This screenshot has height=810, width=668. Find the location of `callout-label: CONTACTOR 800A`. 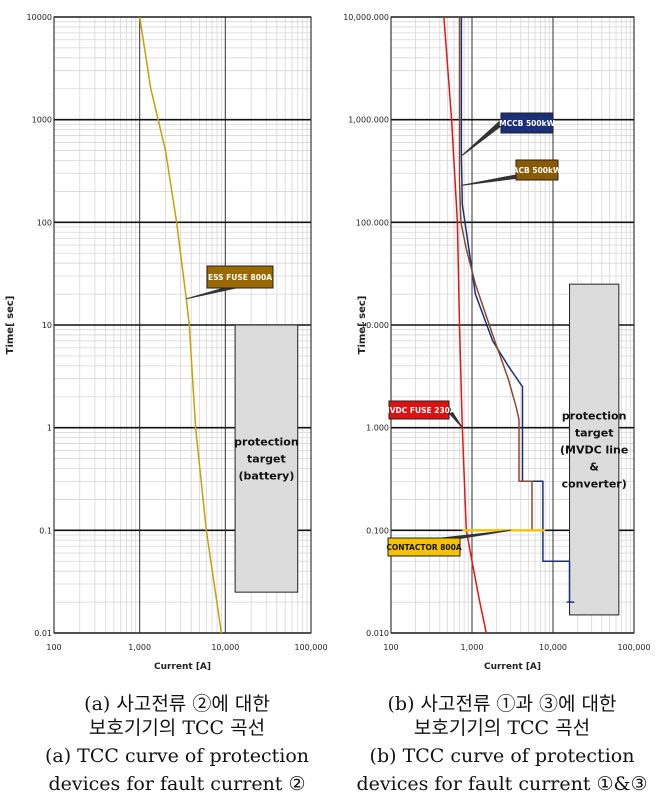

callout-label: CONTACTOR 800A is located at coordinates (424, 547).